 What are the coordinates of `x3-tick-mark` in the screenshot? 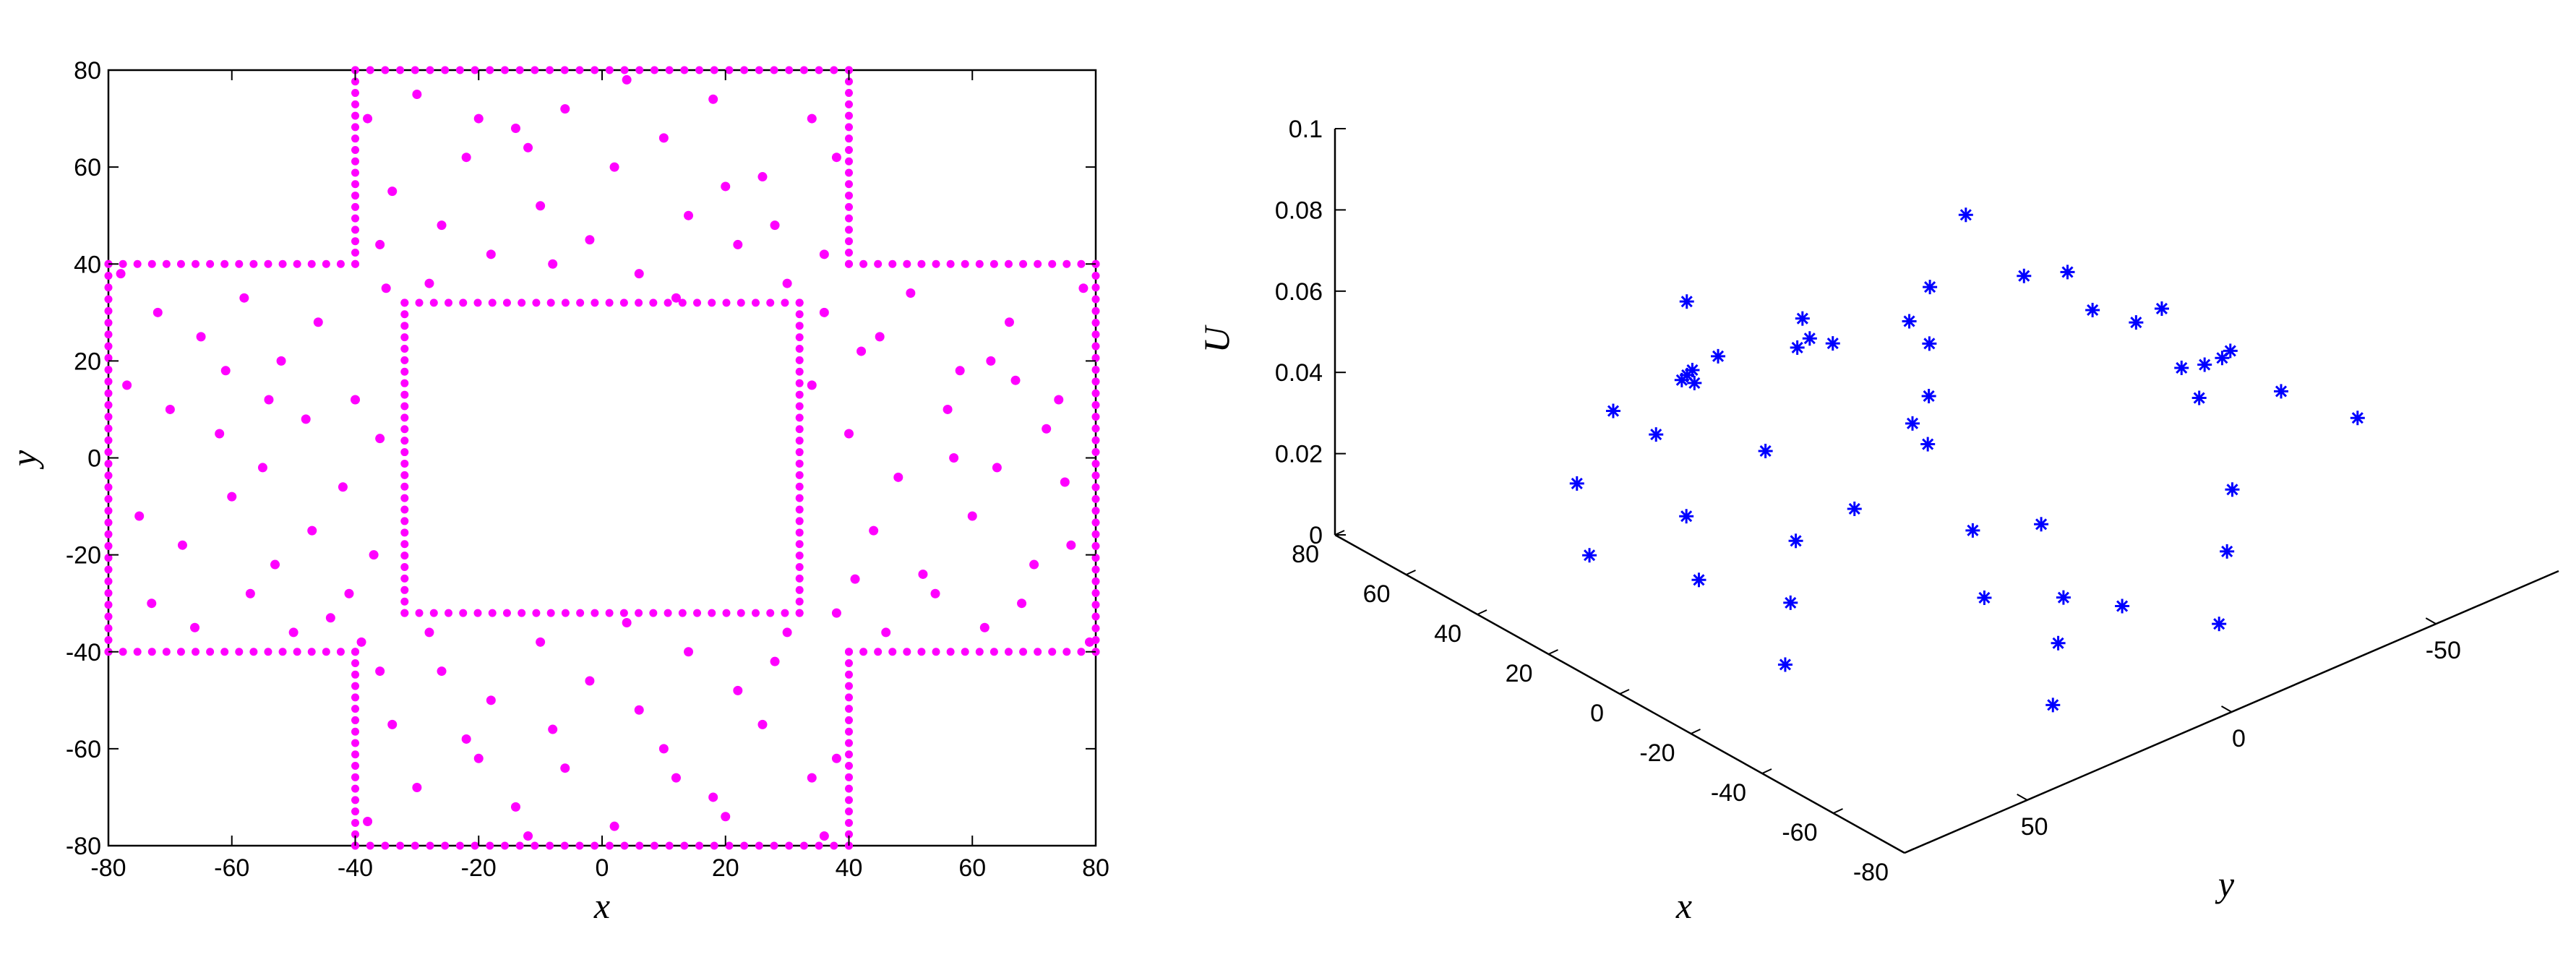 It's located at (1411, 572).